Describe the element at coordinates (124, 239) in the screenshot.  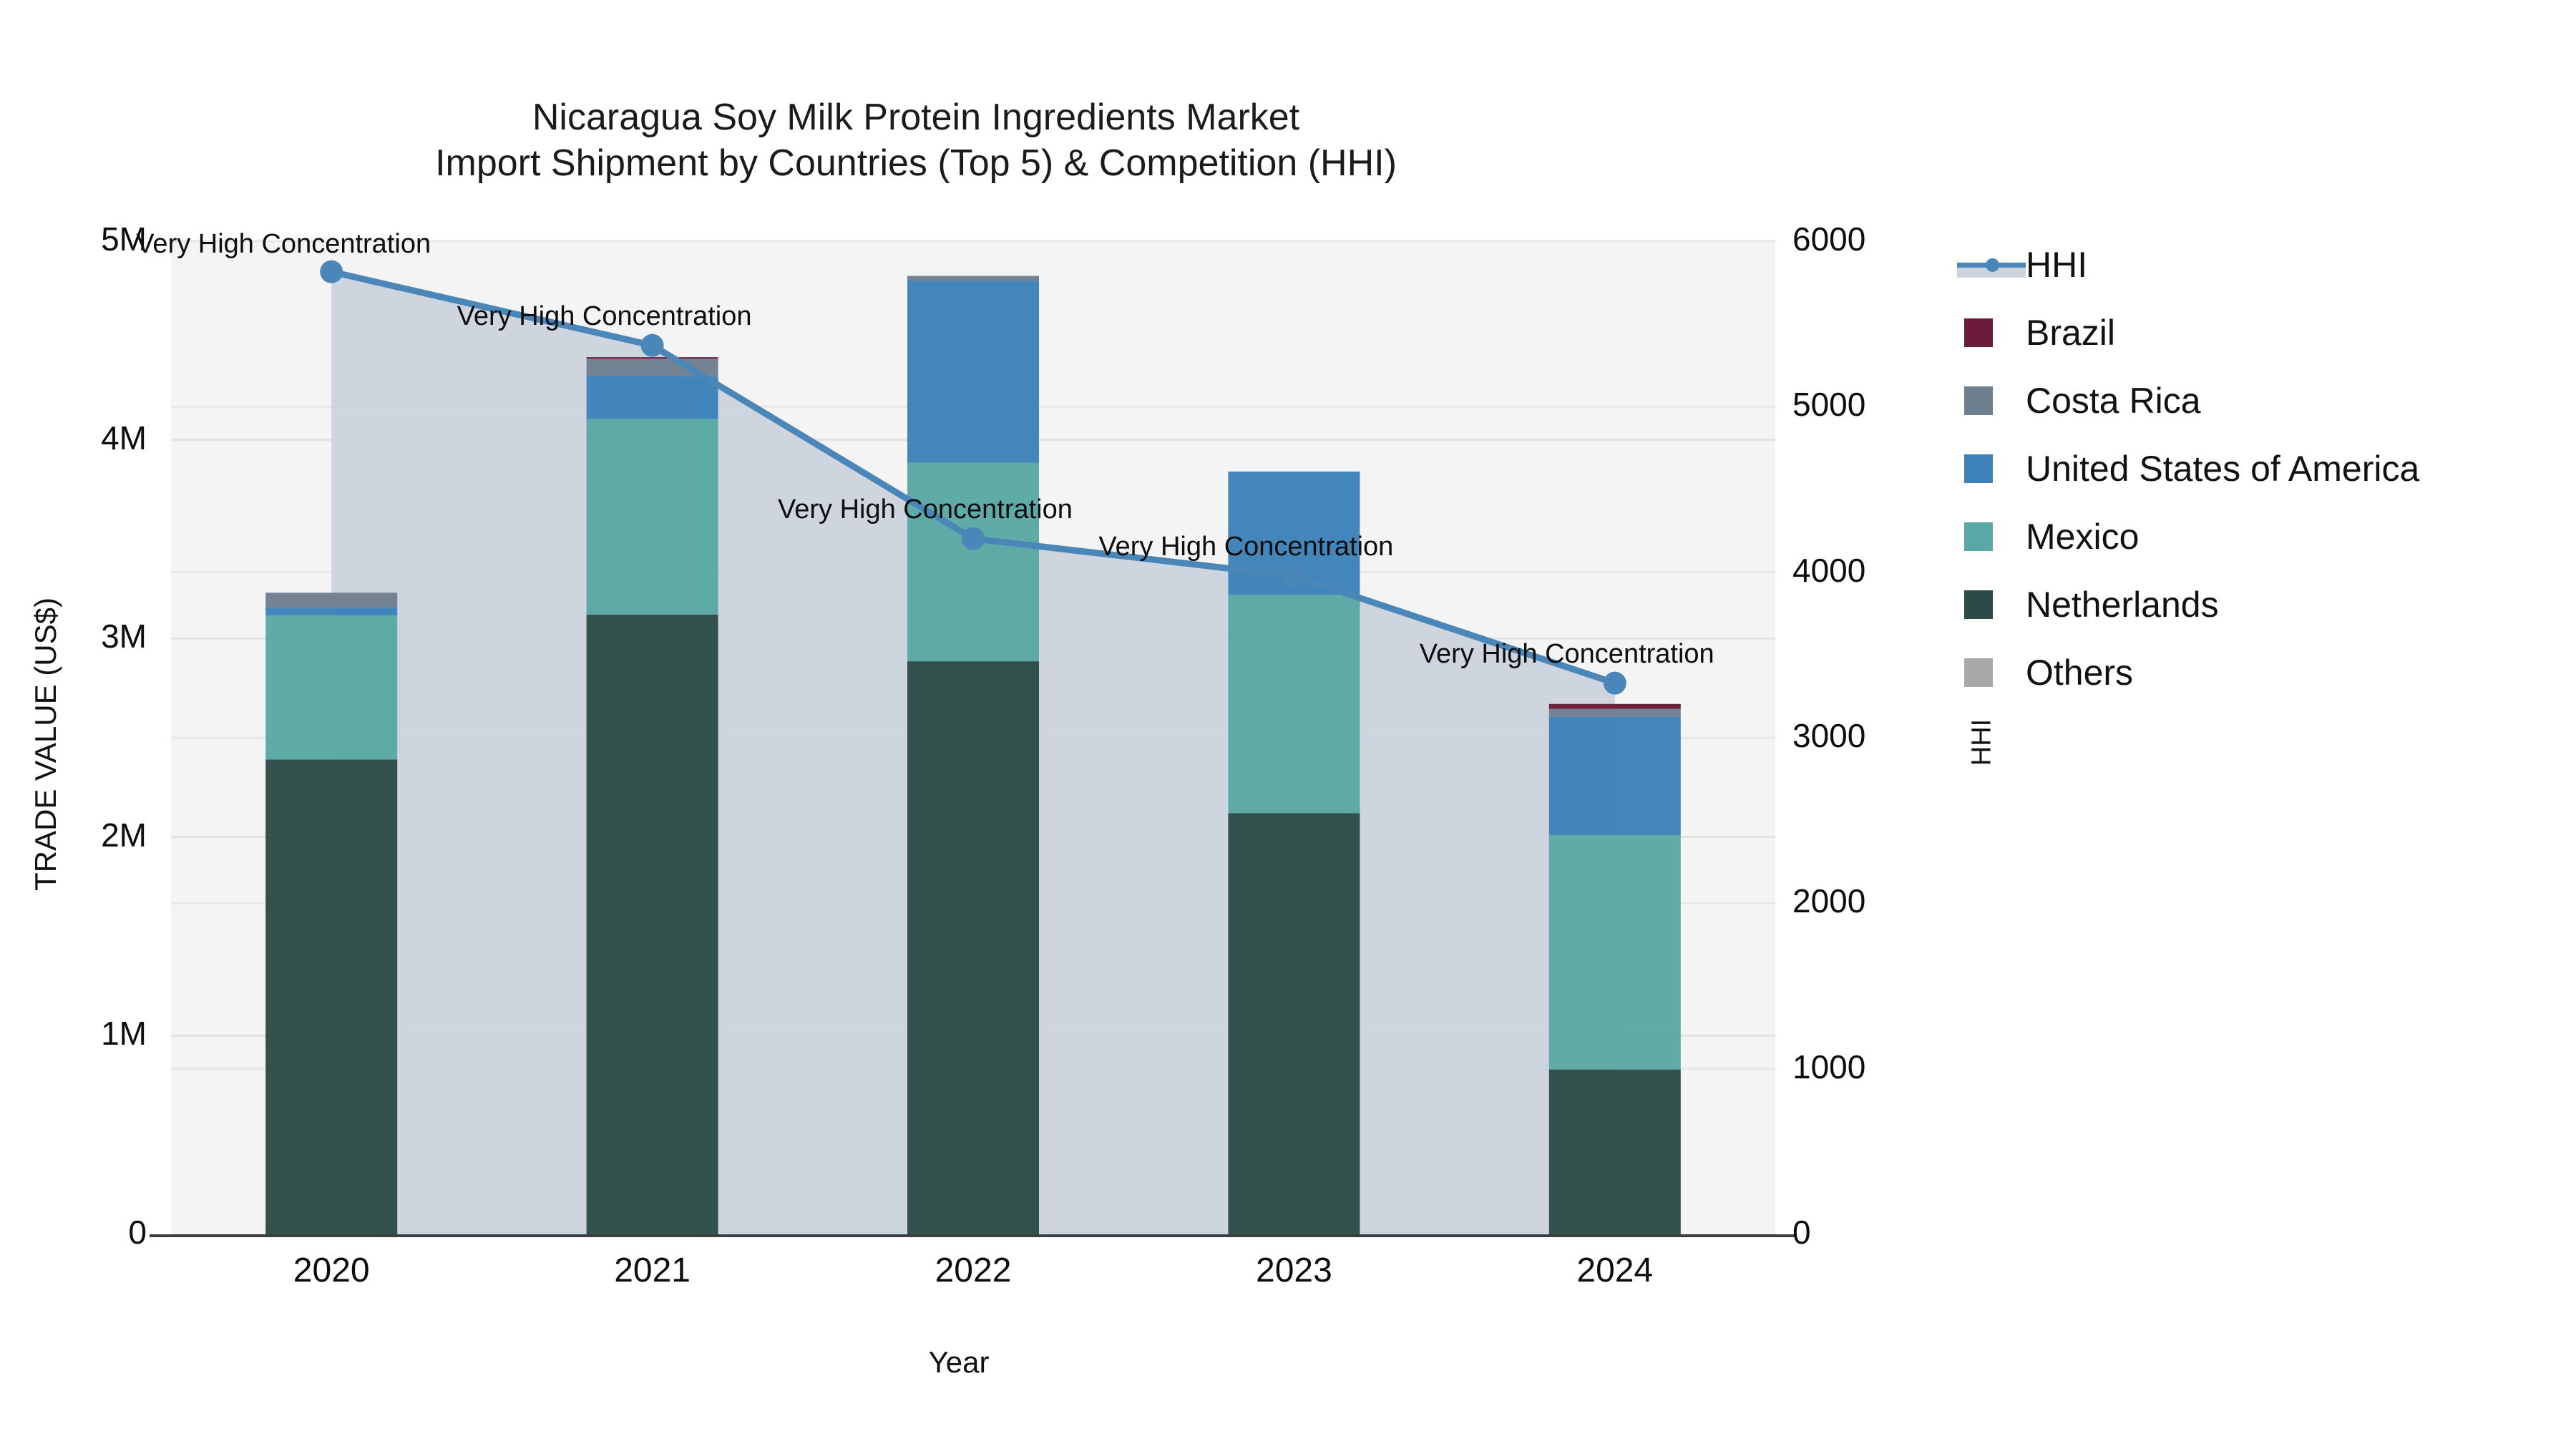
I see `y-axis-left-tick-label: 5M` at that location.